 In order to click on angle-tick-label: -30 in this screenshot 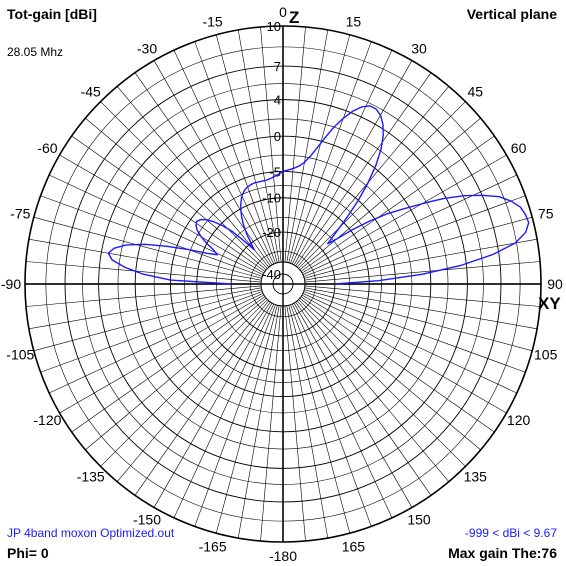, I will do `click(147, 48)`.